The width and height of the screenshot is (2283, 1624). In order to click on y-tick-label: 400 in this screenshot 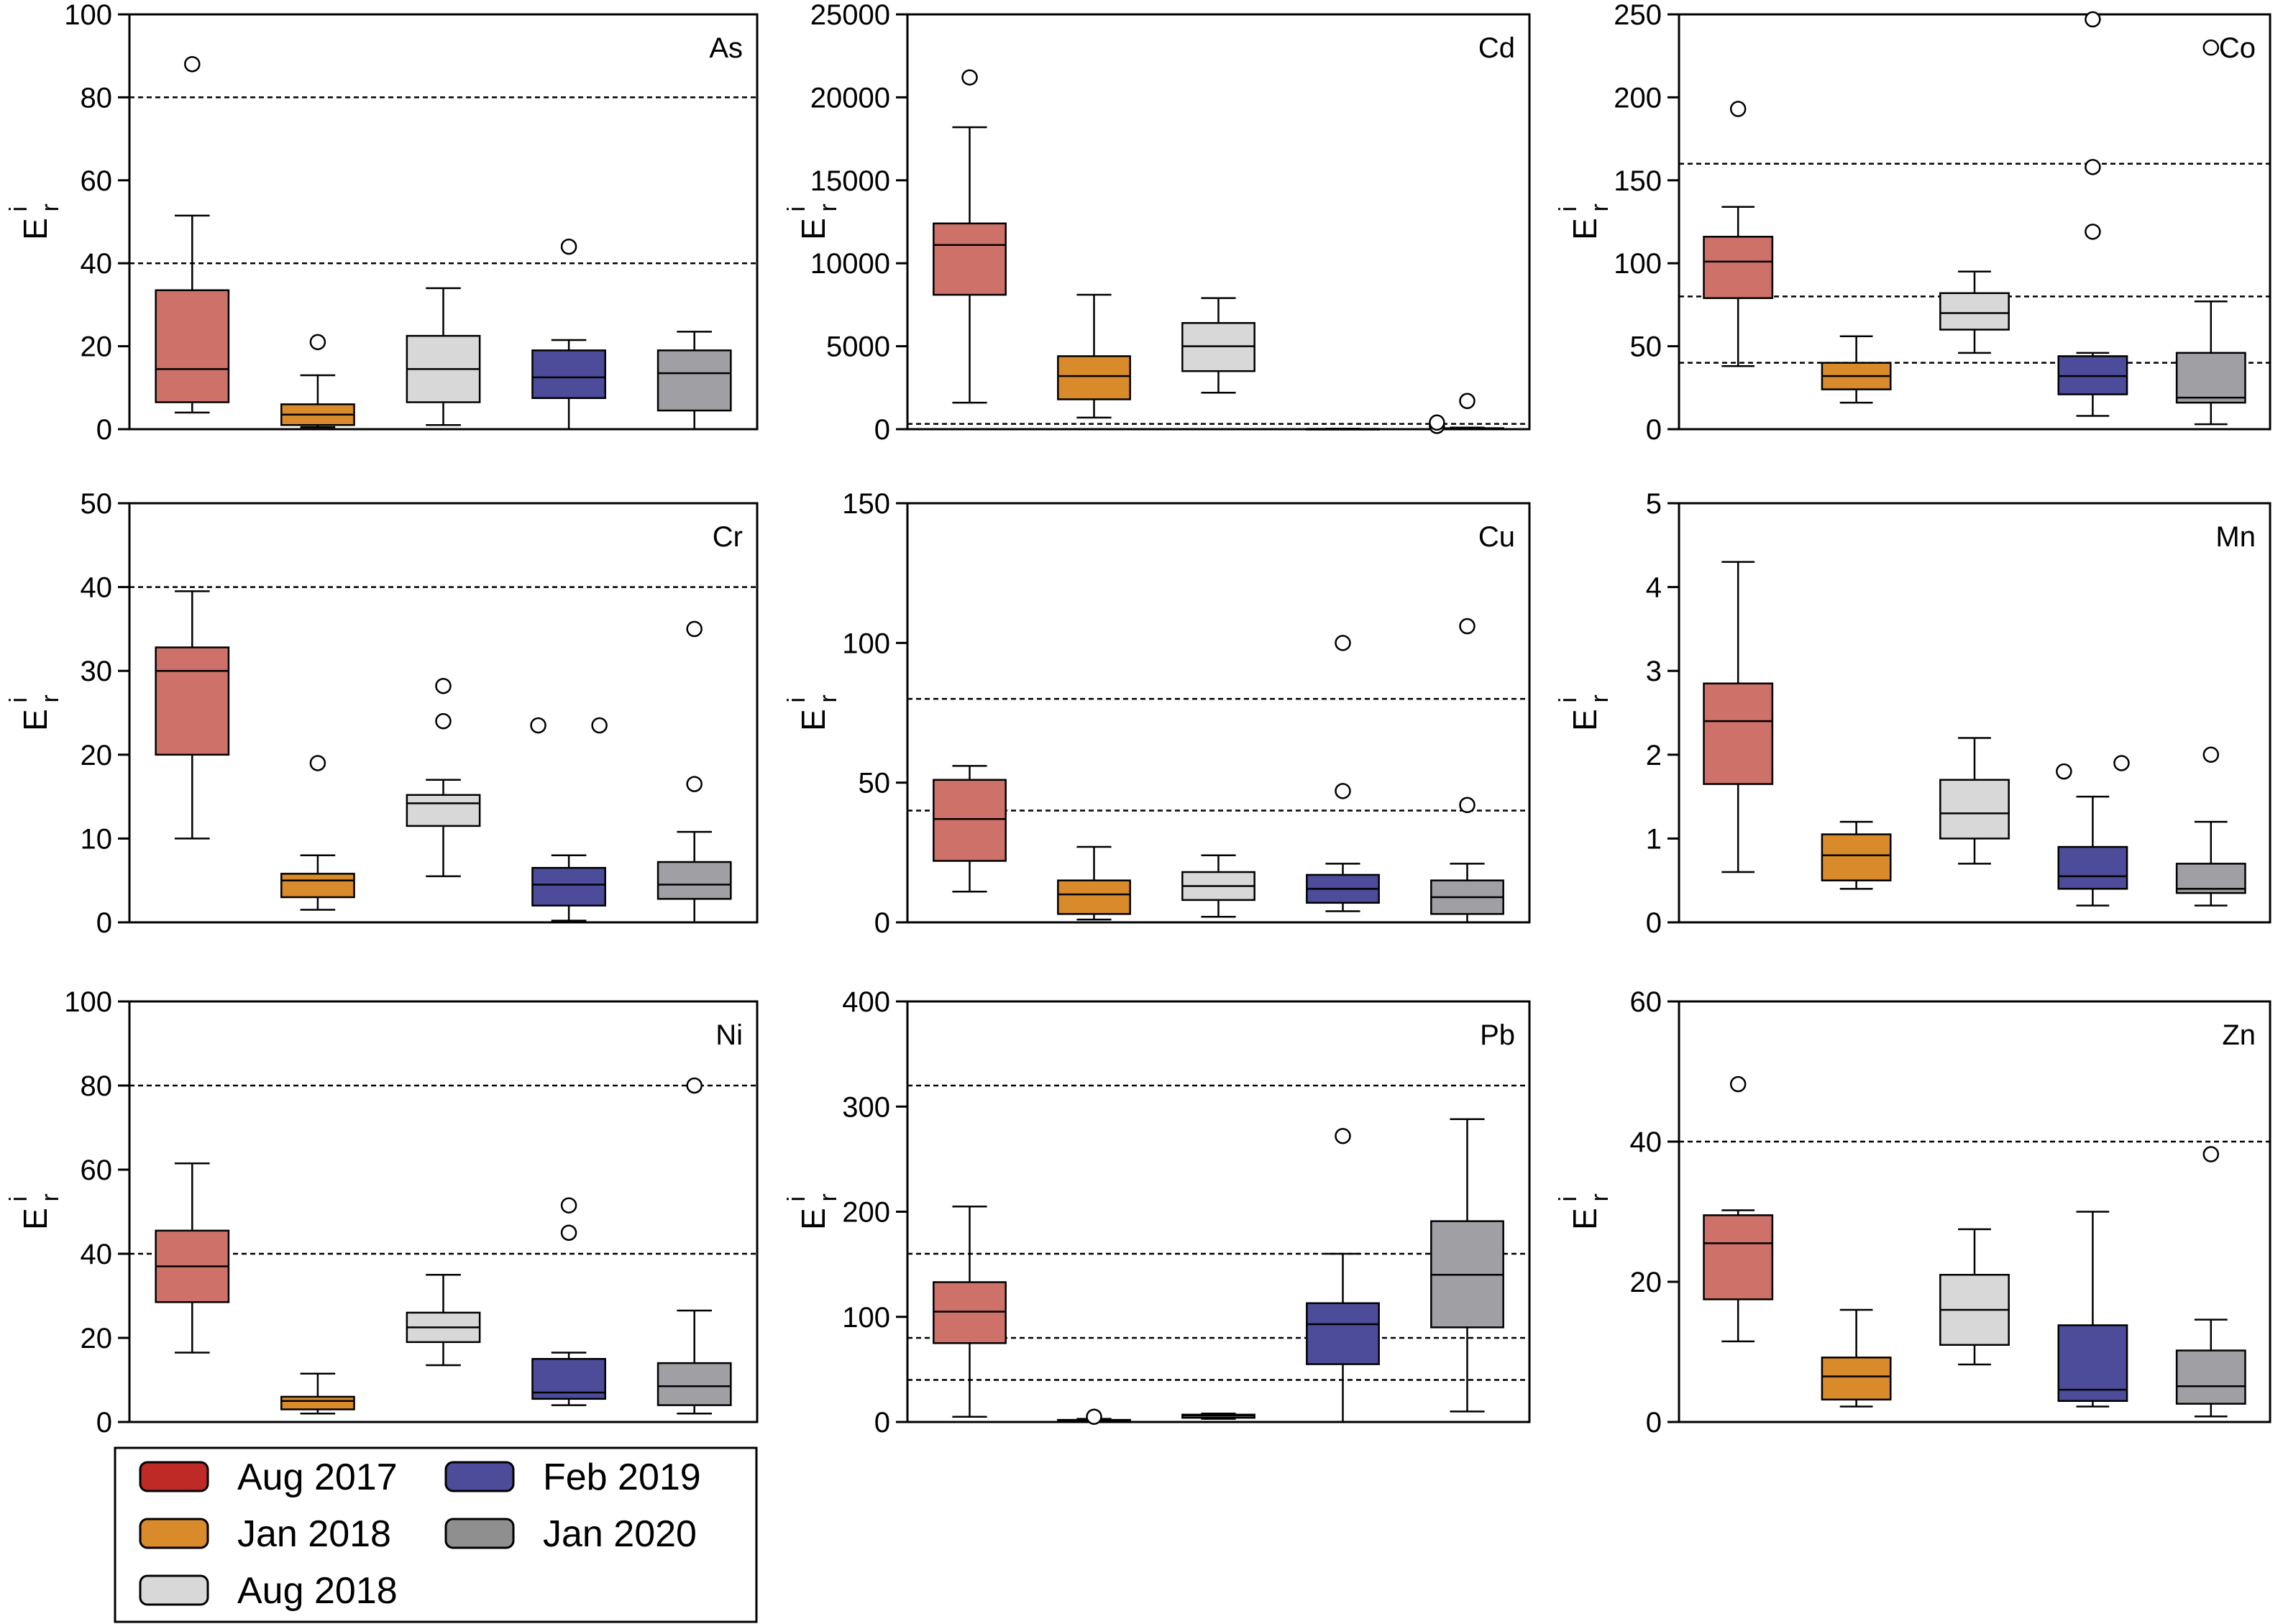, I will do `click(866, 1002)`.